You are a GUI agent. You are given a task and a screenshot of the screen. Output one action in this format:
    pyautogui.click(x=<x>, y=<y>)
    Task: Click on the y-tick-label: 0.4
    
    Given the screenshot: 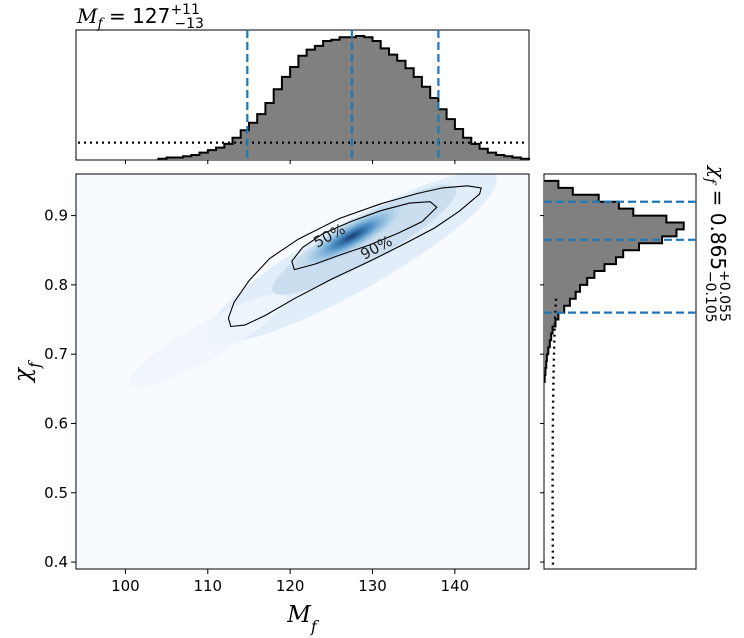 What is the action you would take?
    pyautogui.click(x=56, y=562)
    